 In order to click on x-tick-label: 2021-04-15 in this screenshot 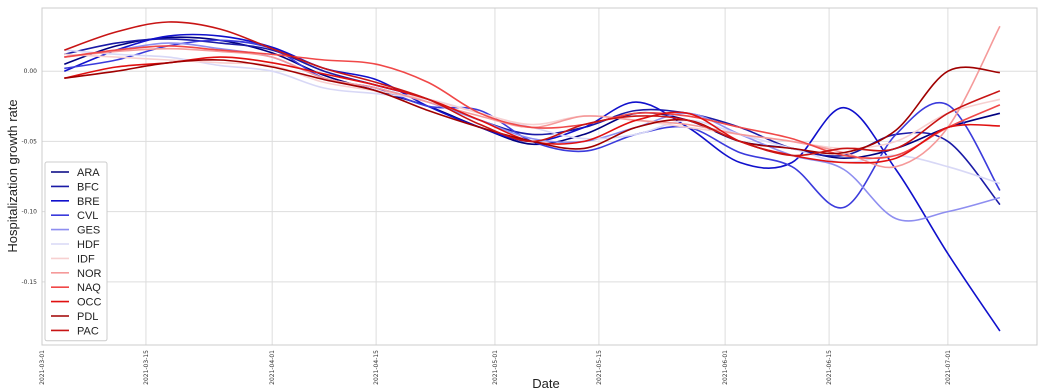, I will do `click(376, 367)`.